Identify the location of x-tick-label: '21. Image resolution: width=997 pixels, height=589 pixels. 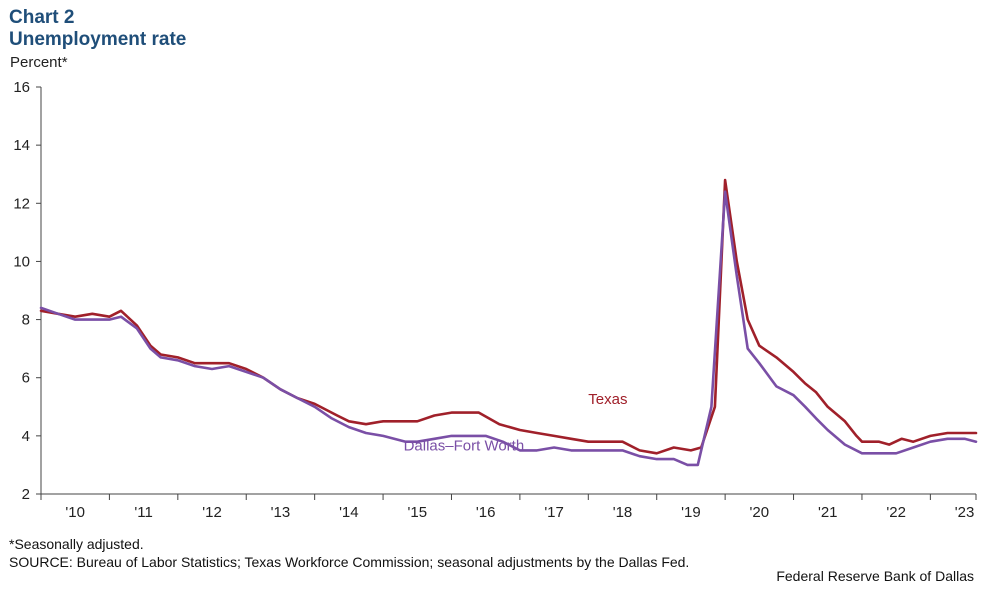
(828, 512).